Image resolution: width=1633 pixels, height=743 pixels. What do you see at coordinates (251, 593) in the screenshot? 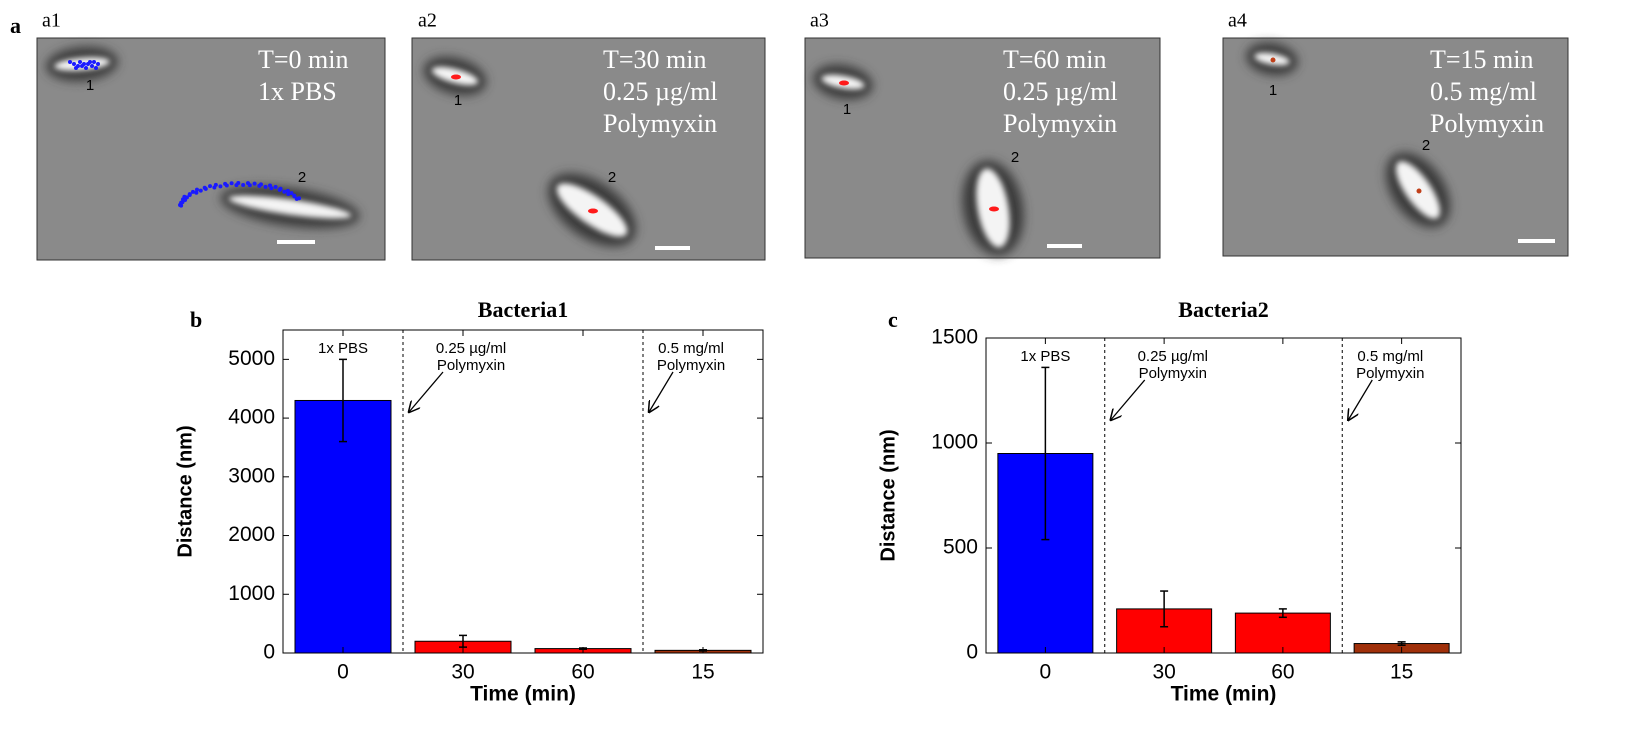
I see `y-tick-label: 1000` at bounding box center [251, 593].